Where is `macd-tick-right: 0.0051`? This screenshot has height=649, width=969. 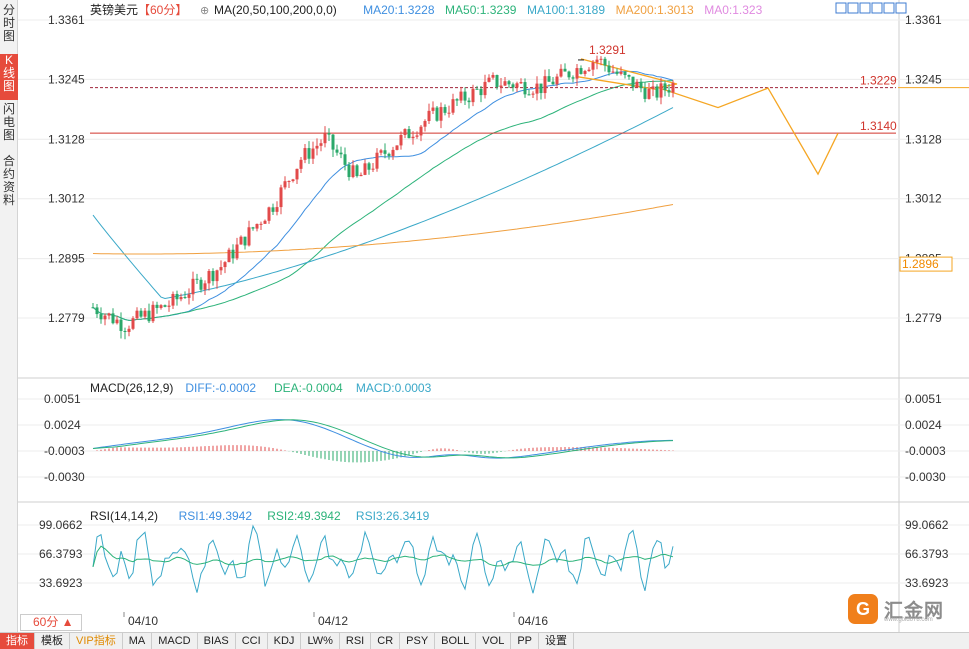 macd-tick-right: 0.0051 is located at coordinates (923, 399).